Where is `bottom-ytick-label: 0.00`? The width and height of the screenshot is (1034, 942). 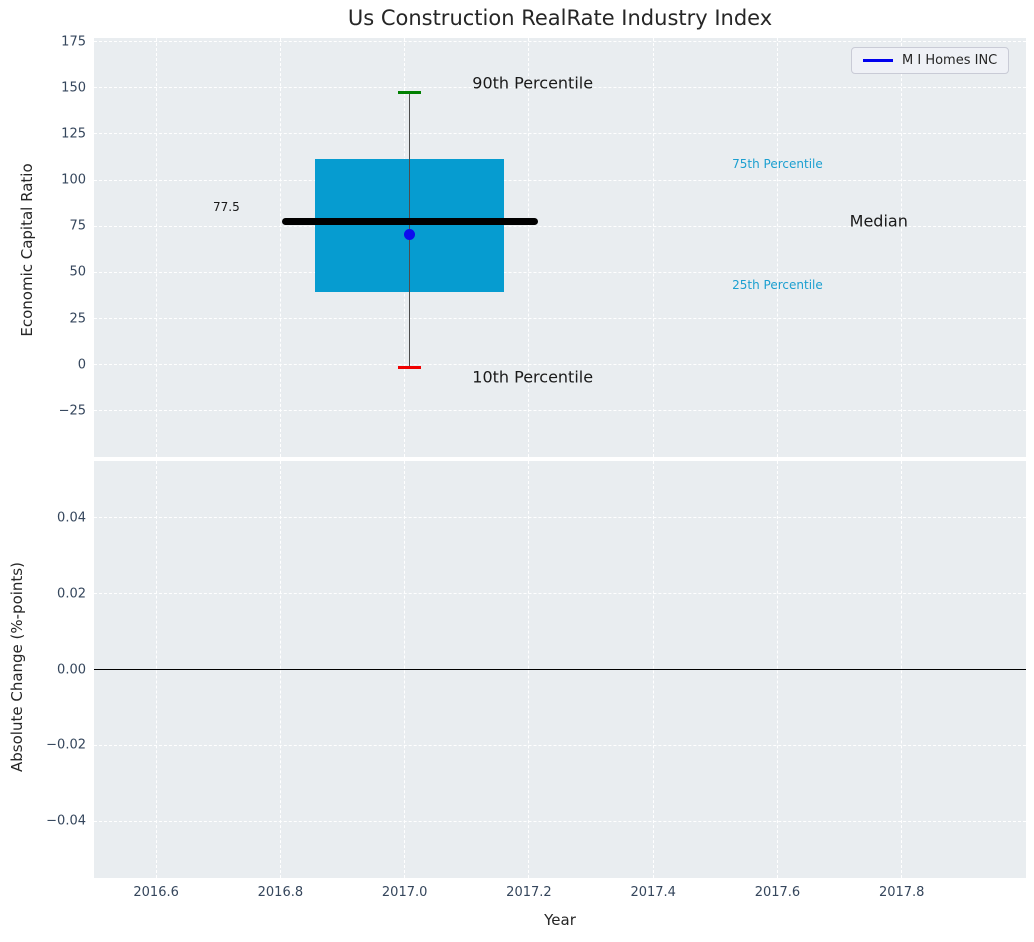 bottom-ytick-label: 0.00 is located at coordinates (71, 669).